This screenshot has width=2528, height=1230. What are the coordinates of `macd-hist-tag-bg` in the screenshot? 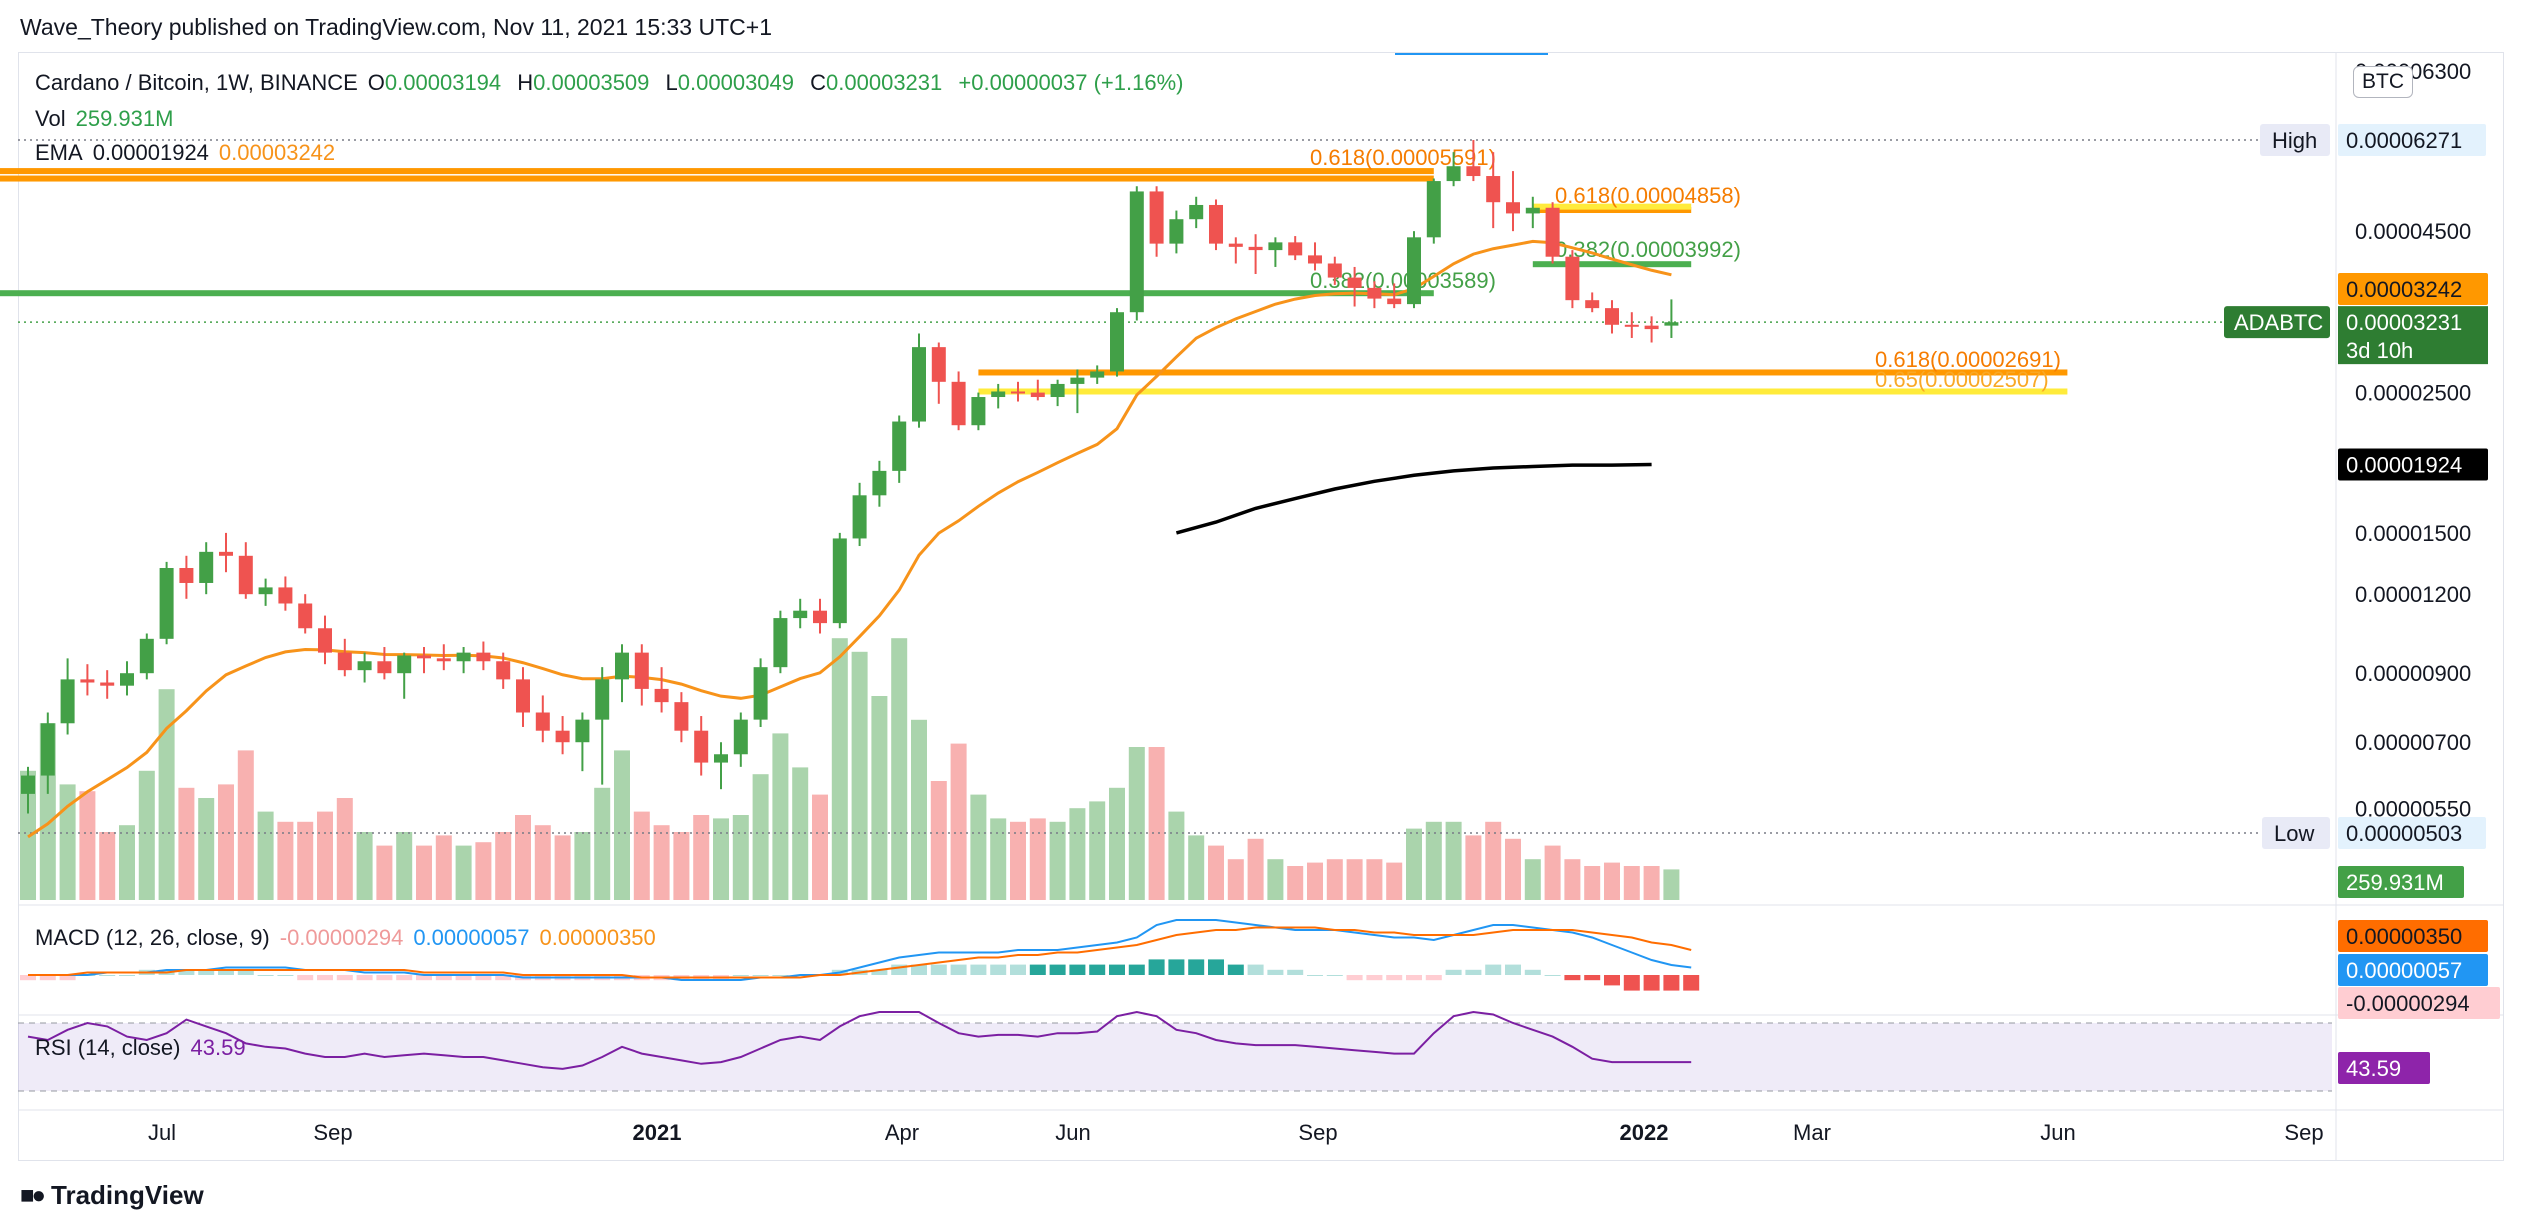 It's located at (2419, 1003).